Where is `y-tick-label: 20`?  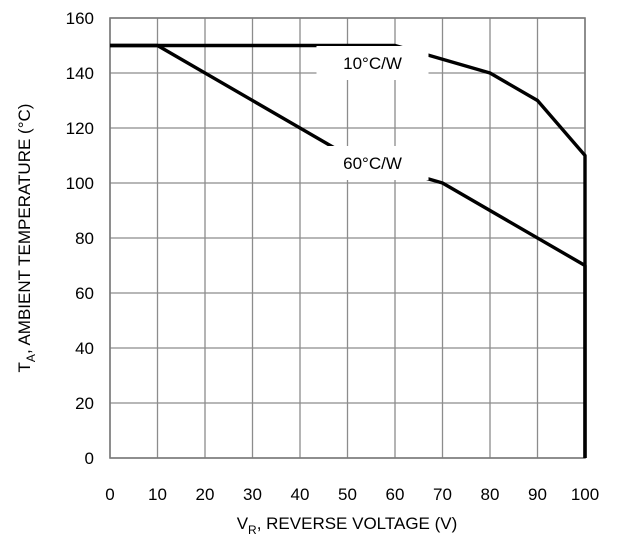 y-tick-label: 20 is located at coordinates (84, 403).